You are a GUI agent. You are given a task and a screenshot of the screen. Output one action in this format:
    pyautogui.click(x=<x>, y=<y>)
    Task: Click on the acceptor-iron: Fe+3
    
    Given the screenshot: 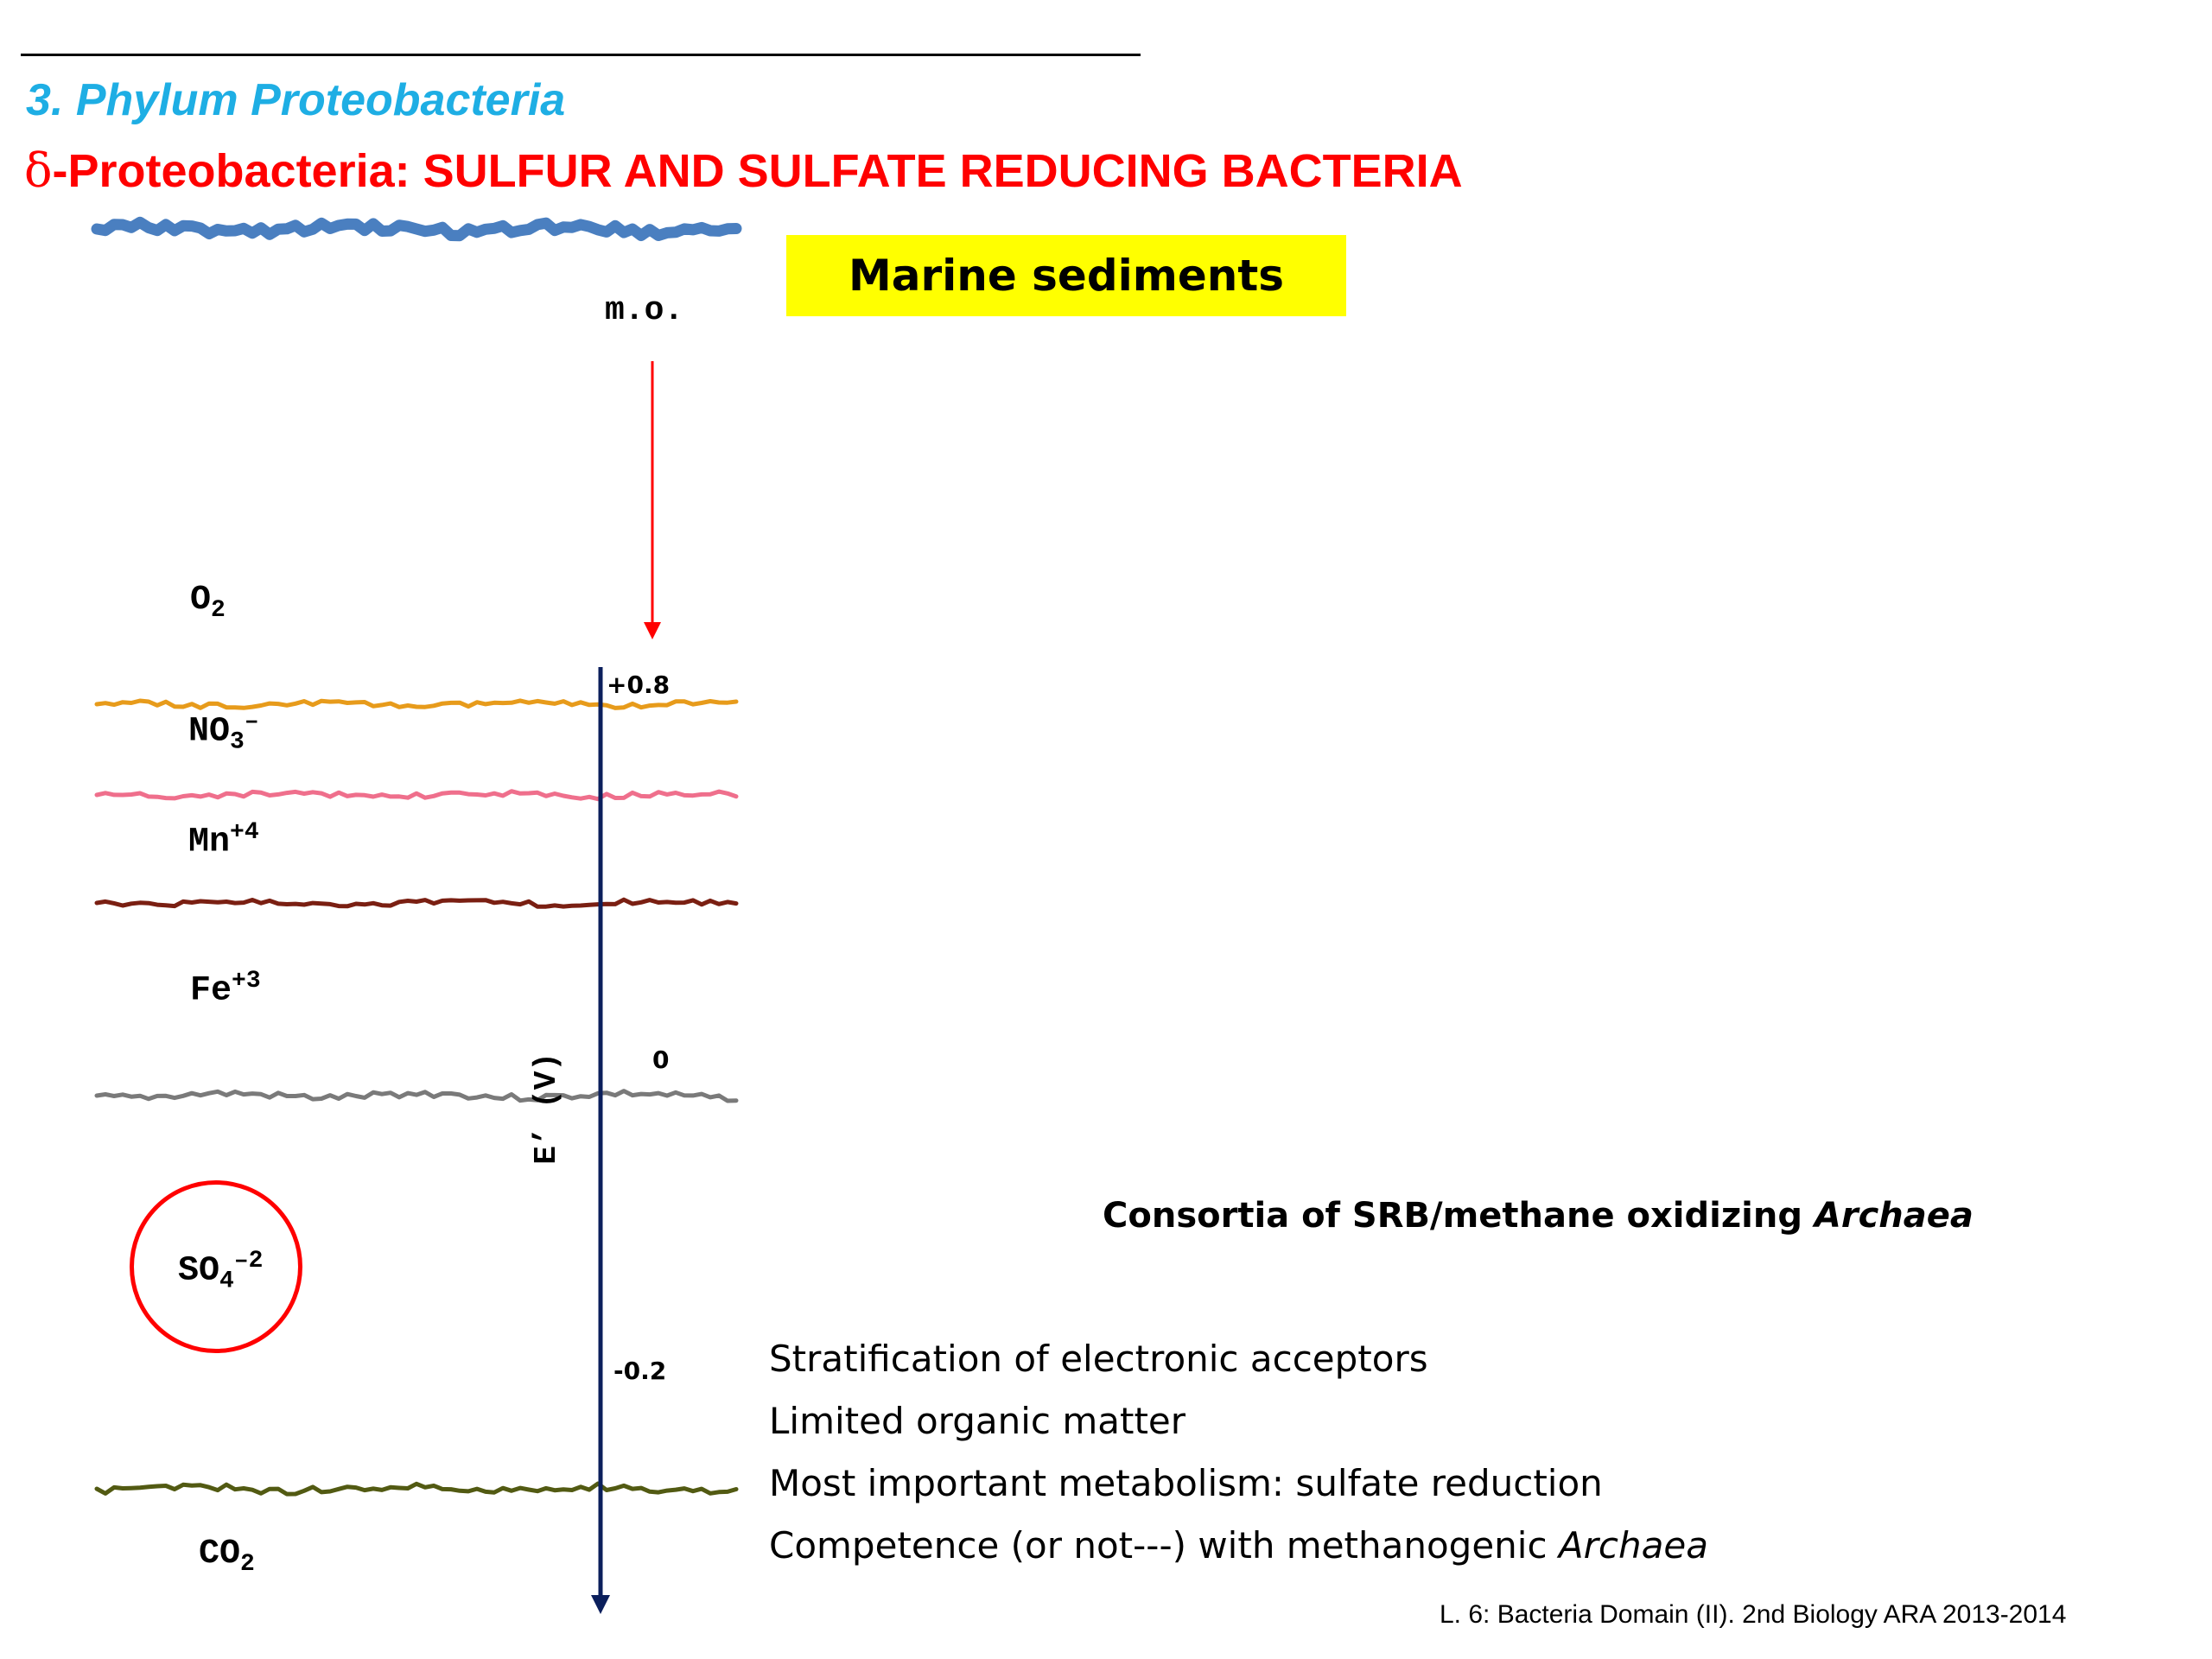 What is the action you would take?
    pyautogui.click(x=225, y=990)
    